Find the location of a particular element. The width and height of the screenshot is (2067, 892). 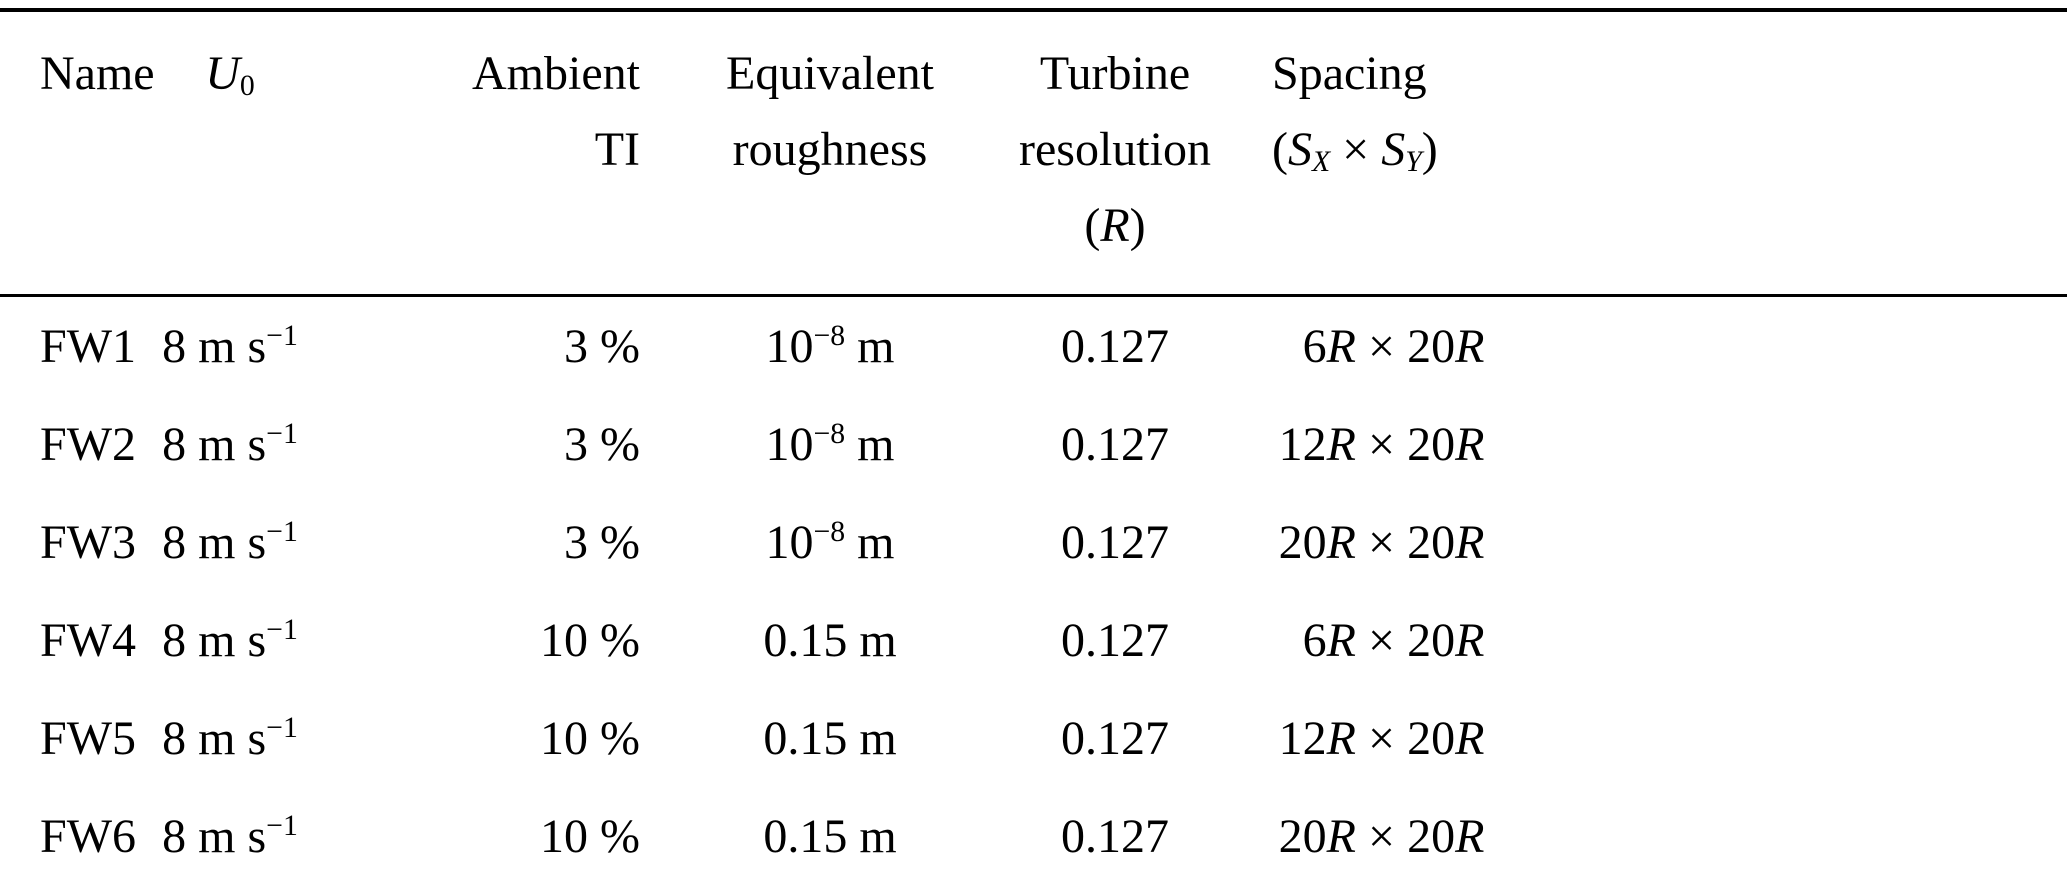

column-header-name: Name is located at coordinates (80, 153).